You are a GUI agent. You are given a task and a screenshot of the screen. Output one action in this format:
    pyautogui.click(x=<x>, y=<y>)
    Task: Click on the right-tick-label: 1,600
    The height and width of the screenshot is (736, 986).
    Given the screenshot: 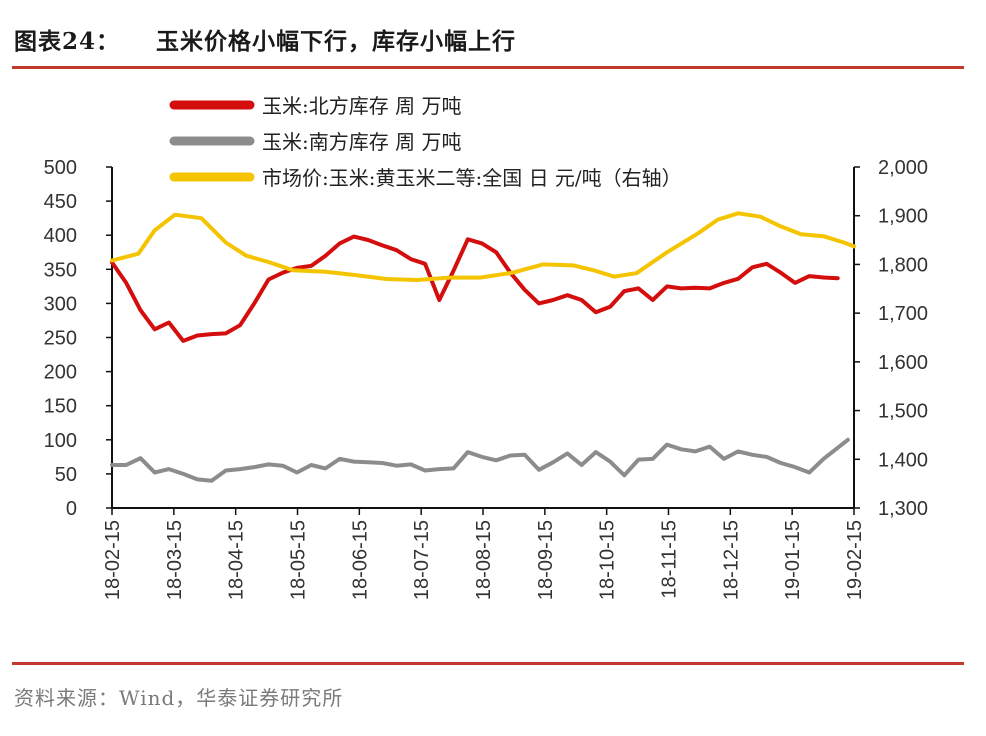 What is the action you would take?
    pyautogui.click(x=903, y=363)
    